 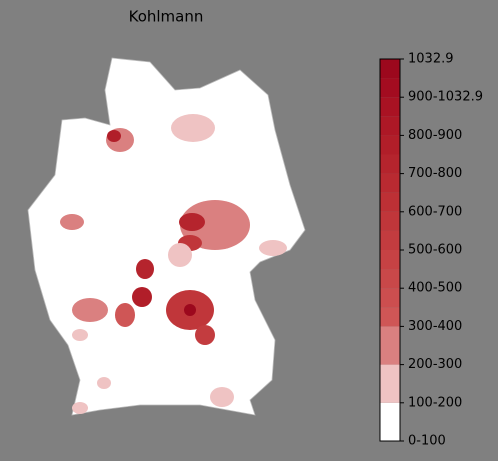 I want to click on colorbar-label: 800-900, so click(x=435, y=135).